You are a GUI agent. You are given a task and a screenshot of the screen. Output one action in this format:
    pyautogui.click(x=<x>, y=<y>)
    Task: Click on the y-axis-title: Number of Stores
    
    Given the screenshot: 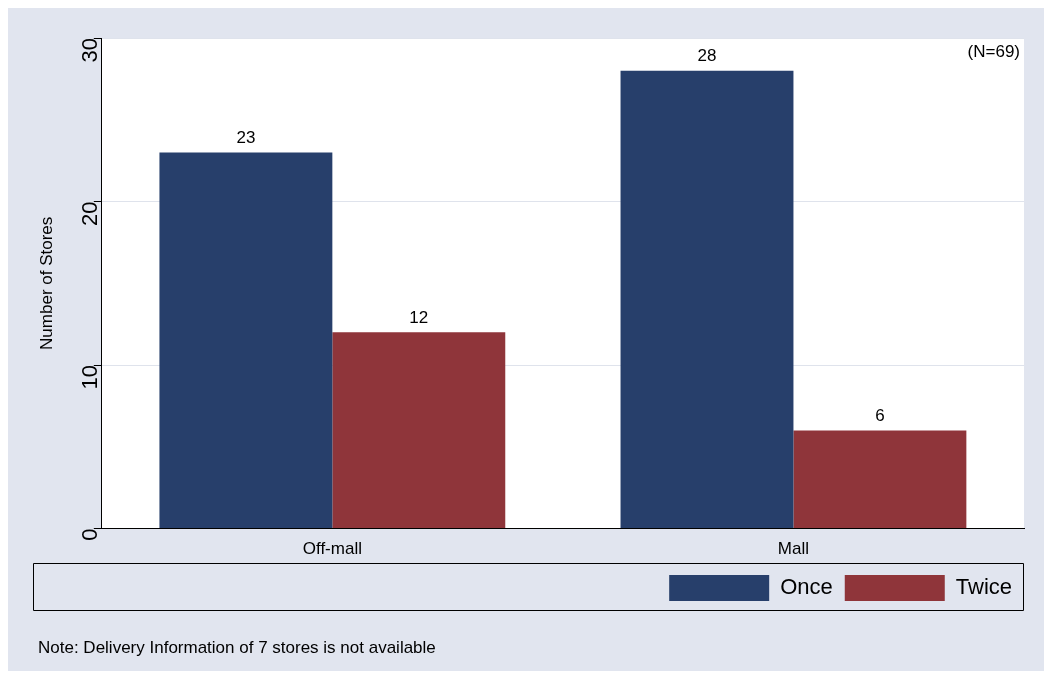 What is the action you would take?
    pyautogui.click(x=46, y=283)
    